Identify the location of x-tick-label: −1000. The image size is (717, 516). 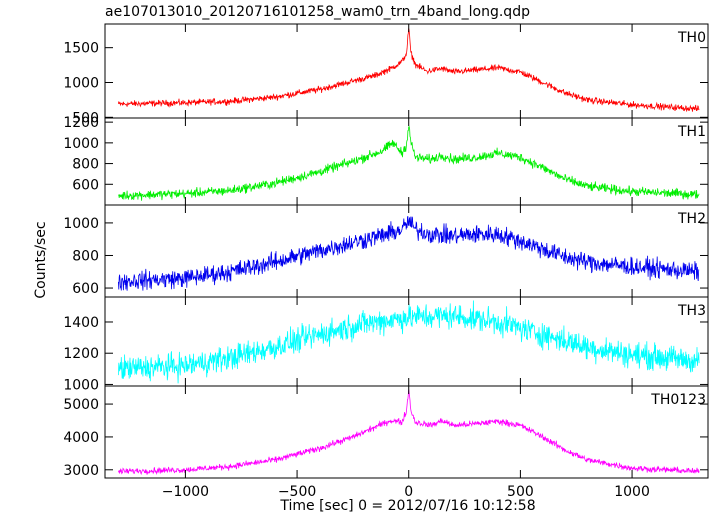
(185, 492).